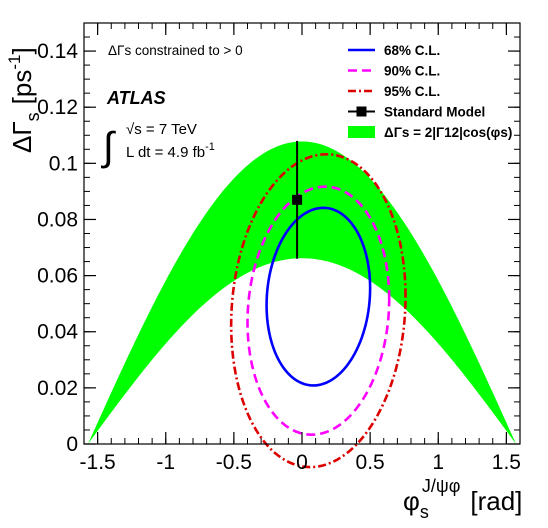  I want to click on y-tick-label: 0.04, so click(57, 332).